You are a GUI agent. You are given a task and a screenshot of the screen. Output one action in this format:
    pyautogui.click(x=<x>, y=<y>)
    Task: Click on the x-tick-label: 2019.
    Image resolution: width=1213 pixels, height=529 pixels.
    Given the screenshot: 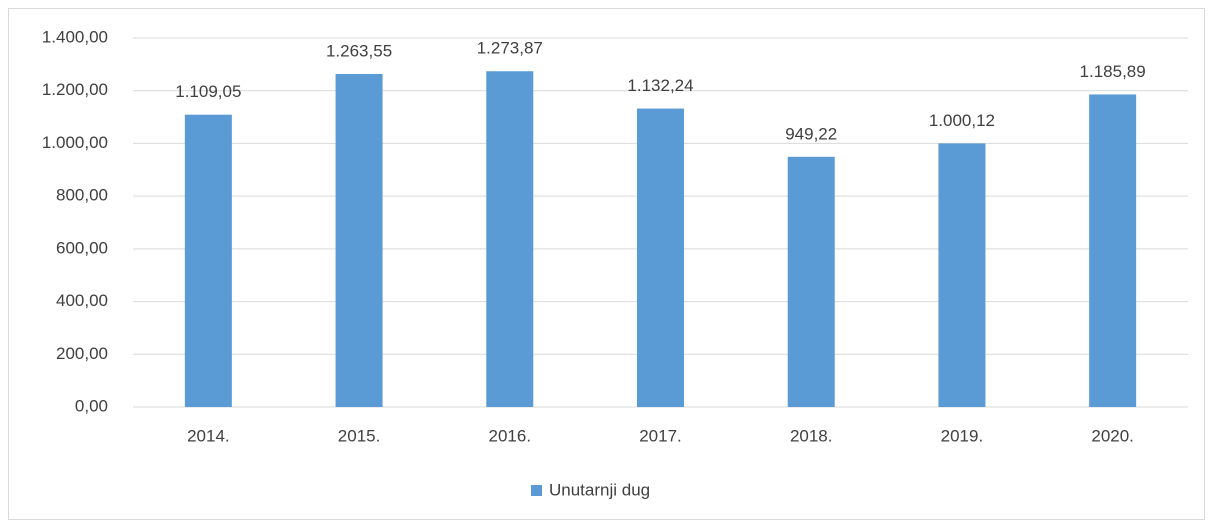 What is the action you would take?
    pyautogui.click(x=962, y=435)
    